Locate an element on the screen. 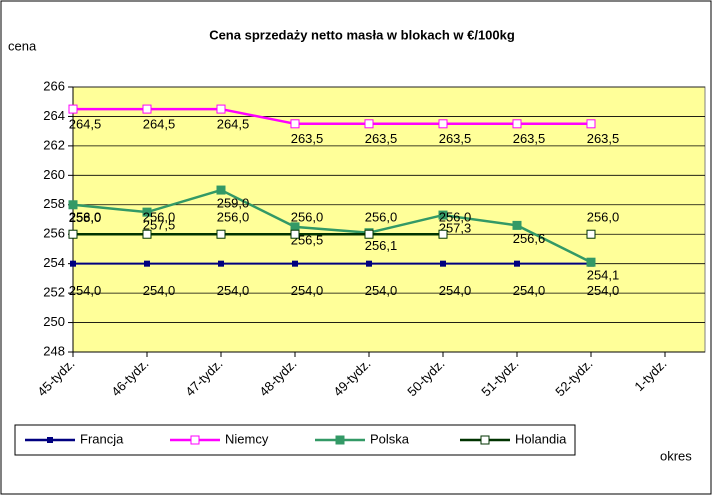  y-tick-label: 258 is located at coordinates (54, 203).